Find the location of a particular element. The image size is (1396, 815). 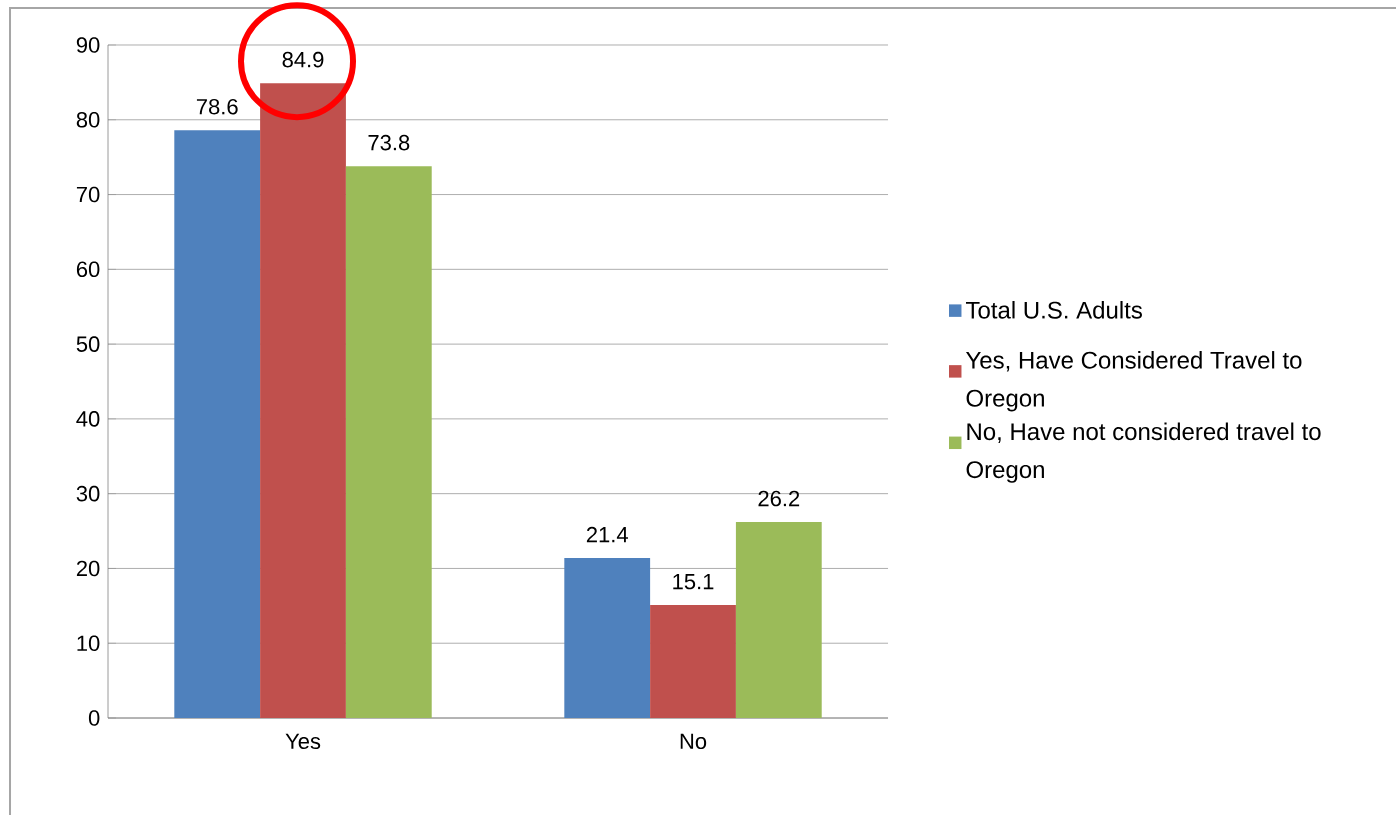

data-label: 73.8 is located at coordinates (389, 142).